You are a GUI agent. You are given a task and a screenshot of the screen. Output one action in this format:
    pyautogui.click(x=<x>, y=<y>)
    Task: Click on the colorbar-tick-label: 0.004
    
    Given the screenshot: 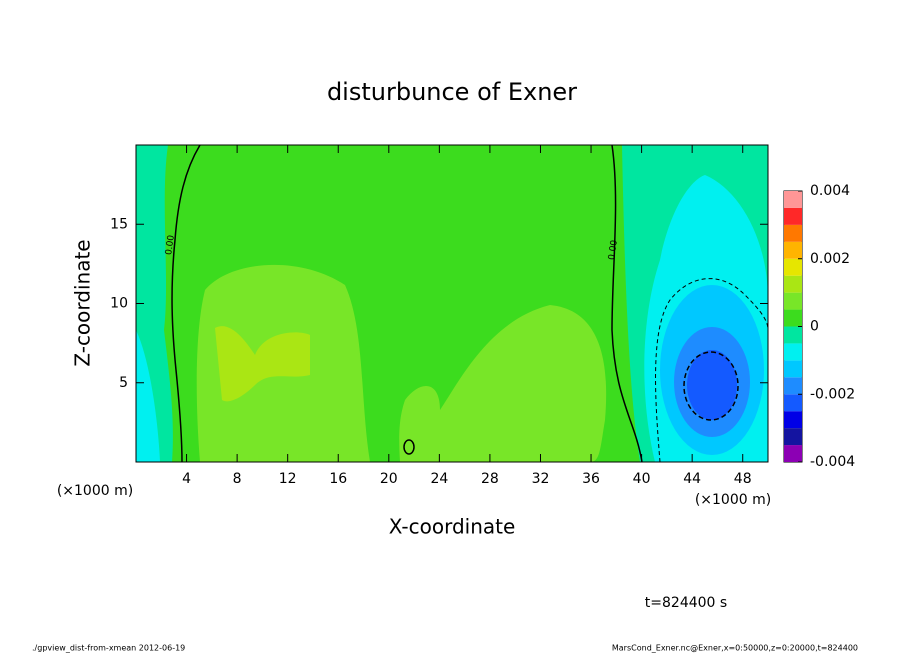 What is the action you would take?
    pyautogui.click(x=830, y=191)
    